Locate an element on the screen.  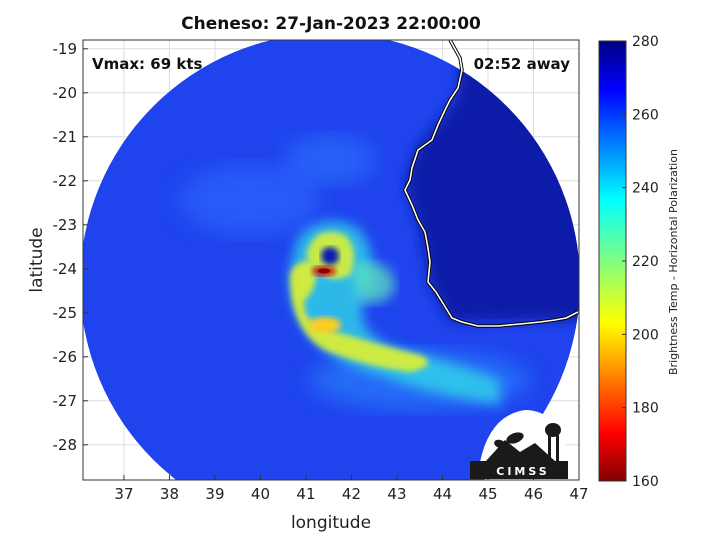
y-tick-label: -28 is located at coordinates (65, 445).